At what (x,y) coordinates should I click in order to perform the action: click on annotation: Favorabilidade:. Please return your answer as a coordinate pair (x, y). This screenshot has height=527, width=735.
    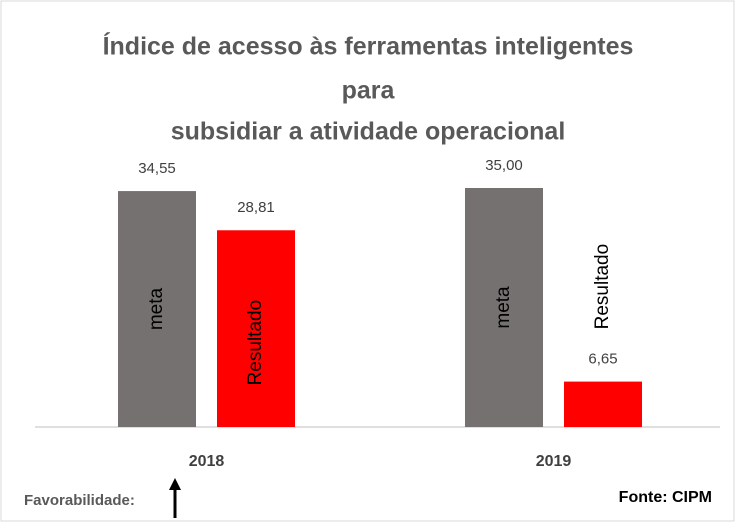
    Looking at the image, I should click on (79, 500).